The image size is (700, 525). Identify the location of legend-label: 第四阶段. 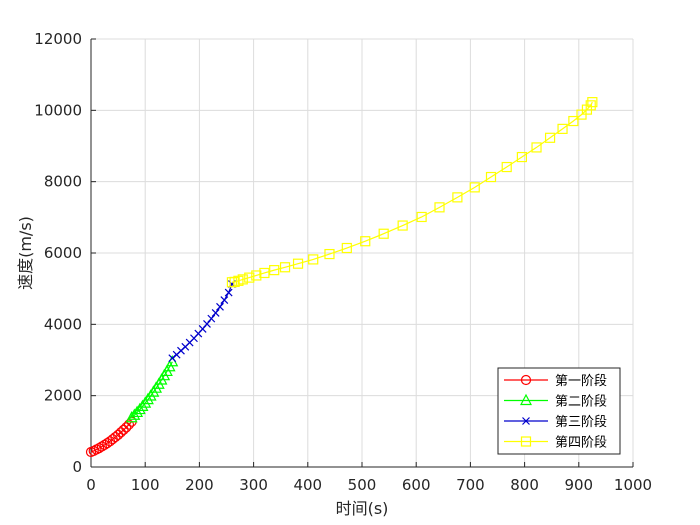
(581, 443).